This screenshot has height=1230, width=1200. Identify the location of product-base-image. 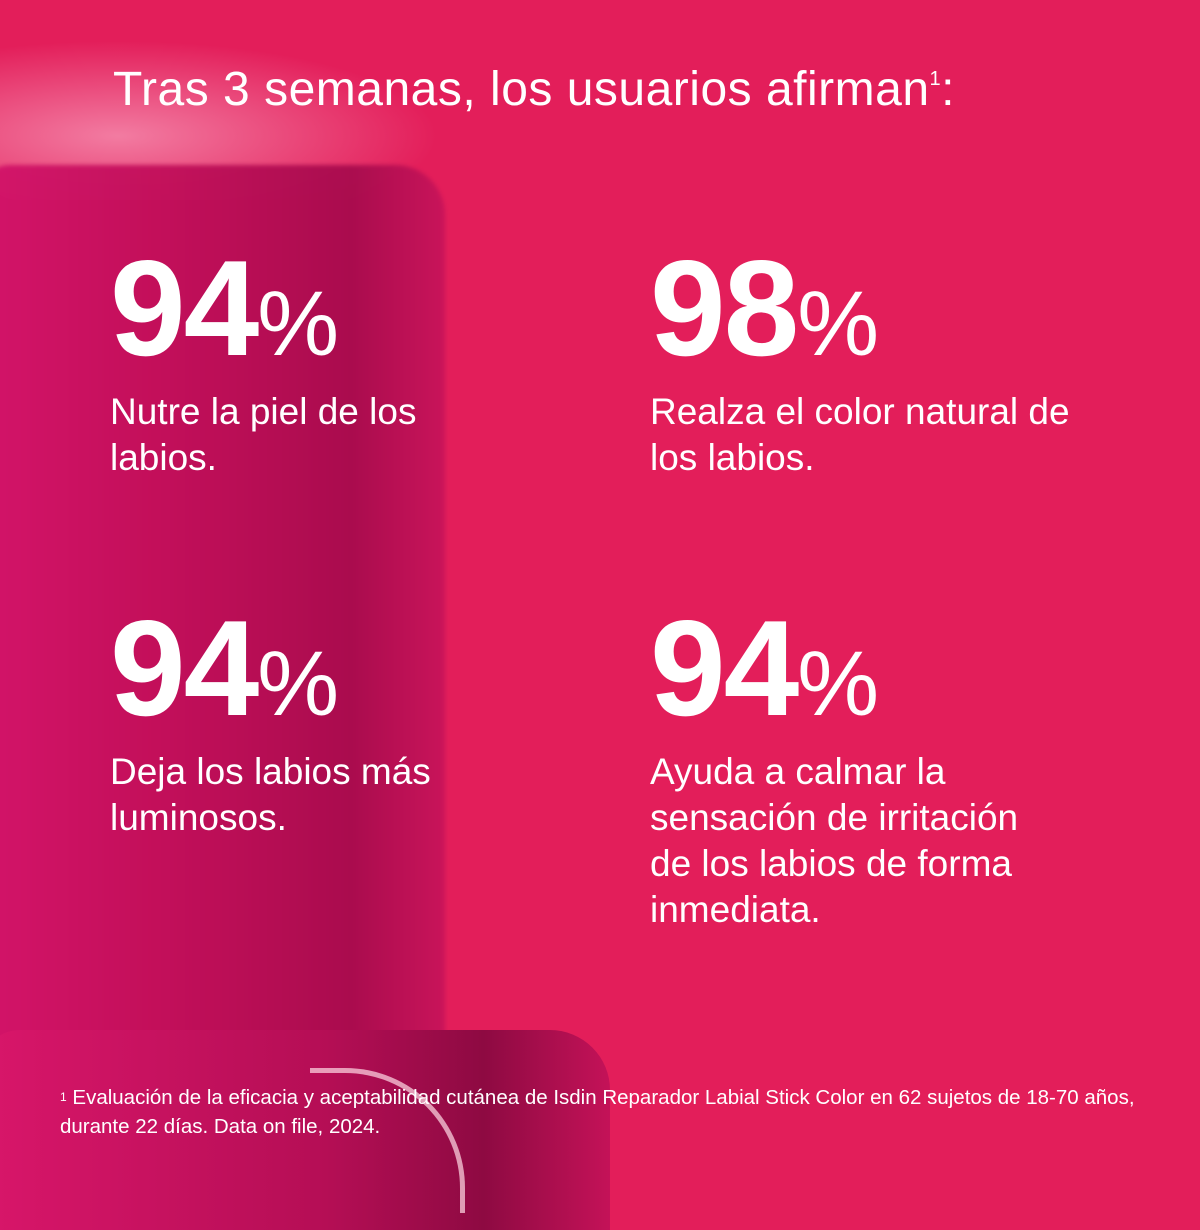
(305, 1130).